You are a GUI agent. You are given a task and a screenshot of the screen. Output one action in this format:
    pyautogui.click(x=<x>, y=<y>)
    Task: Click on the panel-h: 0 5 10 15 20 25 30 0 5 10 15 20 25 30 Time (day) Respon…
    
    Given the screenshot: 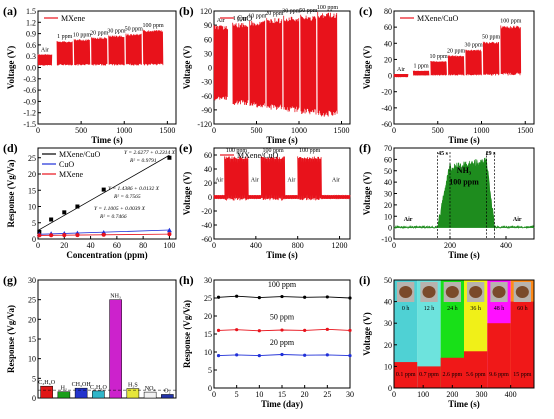 What is the action you would take?
    pyautogui.click(x=266, y=341)
    